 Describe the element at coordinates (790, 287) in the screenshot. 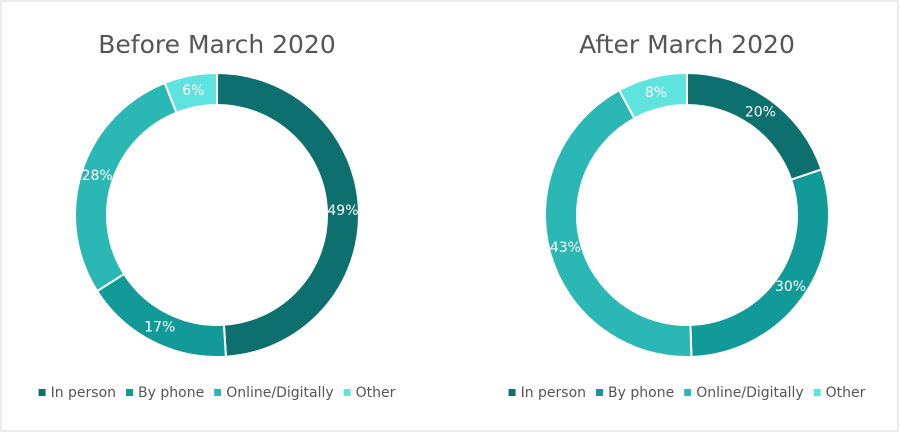

I see `value-label: 30%` at that location.